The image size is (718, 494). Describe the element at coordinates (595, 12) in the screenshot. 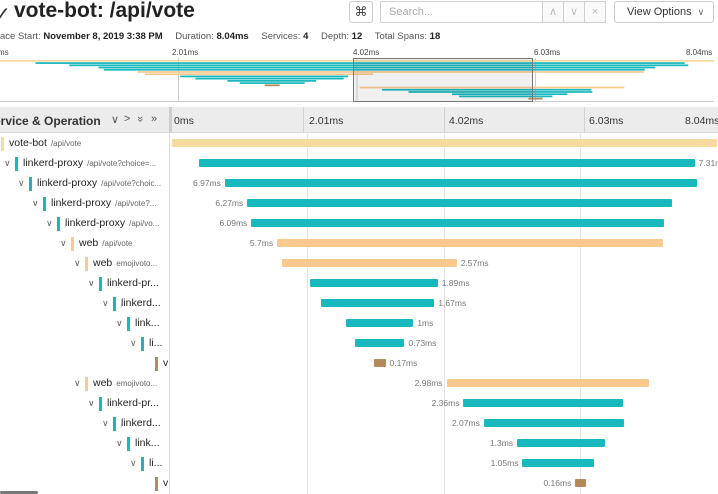

I see `clear-search-button: ×` at that location.